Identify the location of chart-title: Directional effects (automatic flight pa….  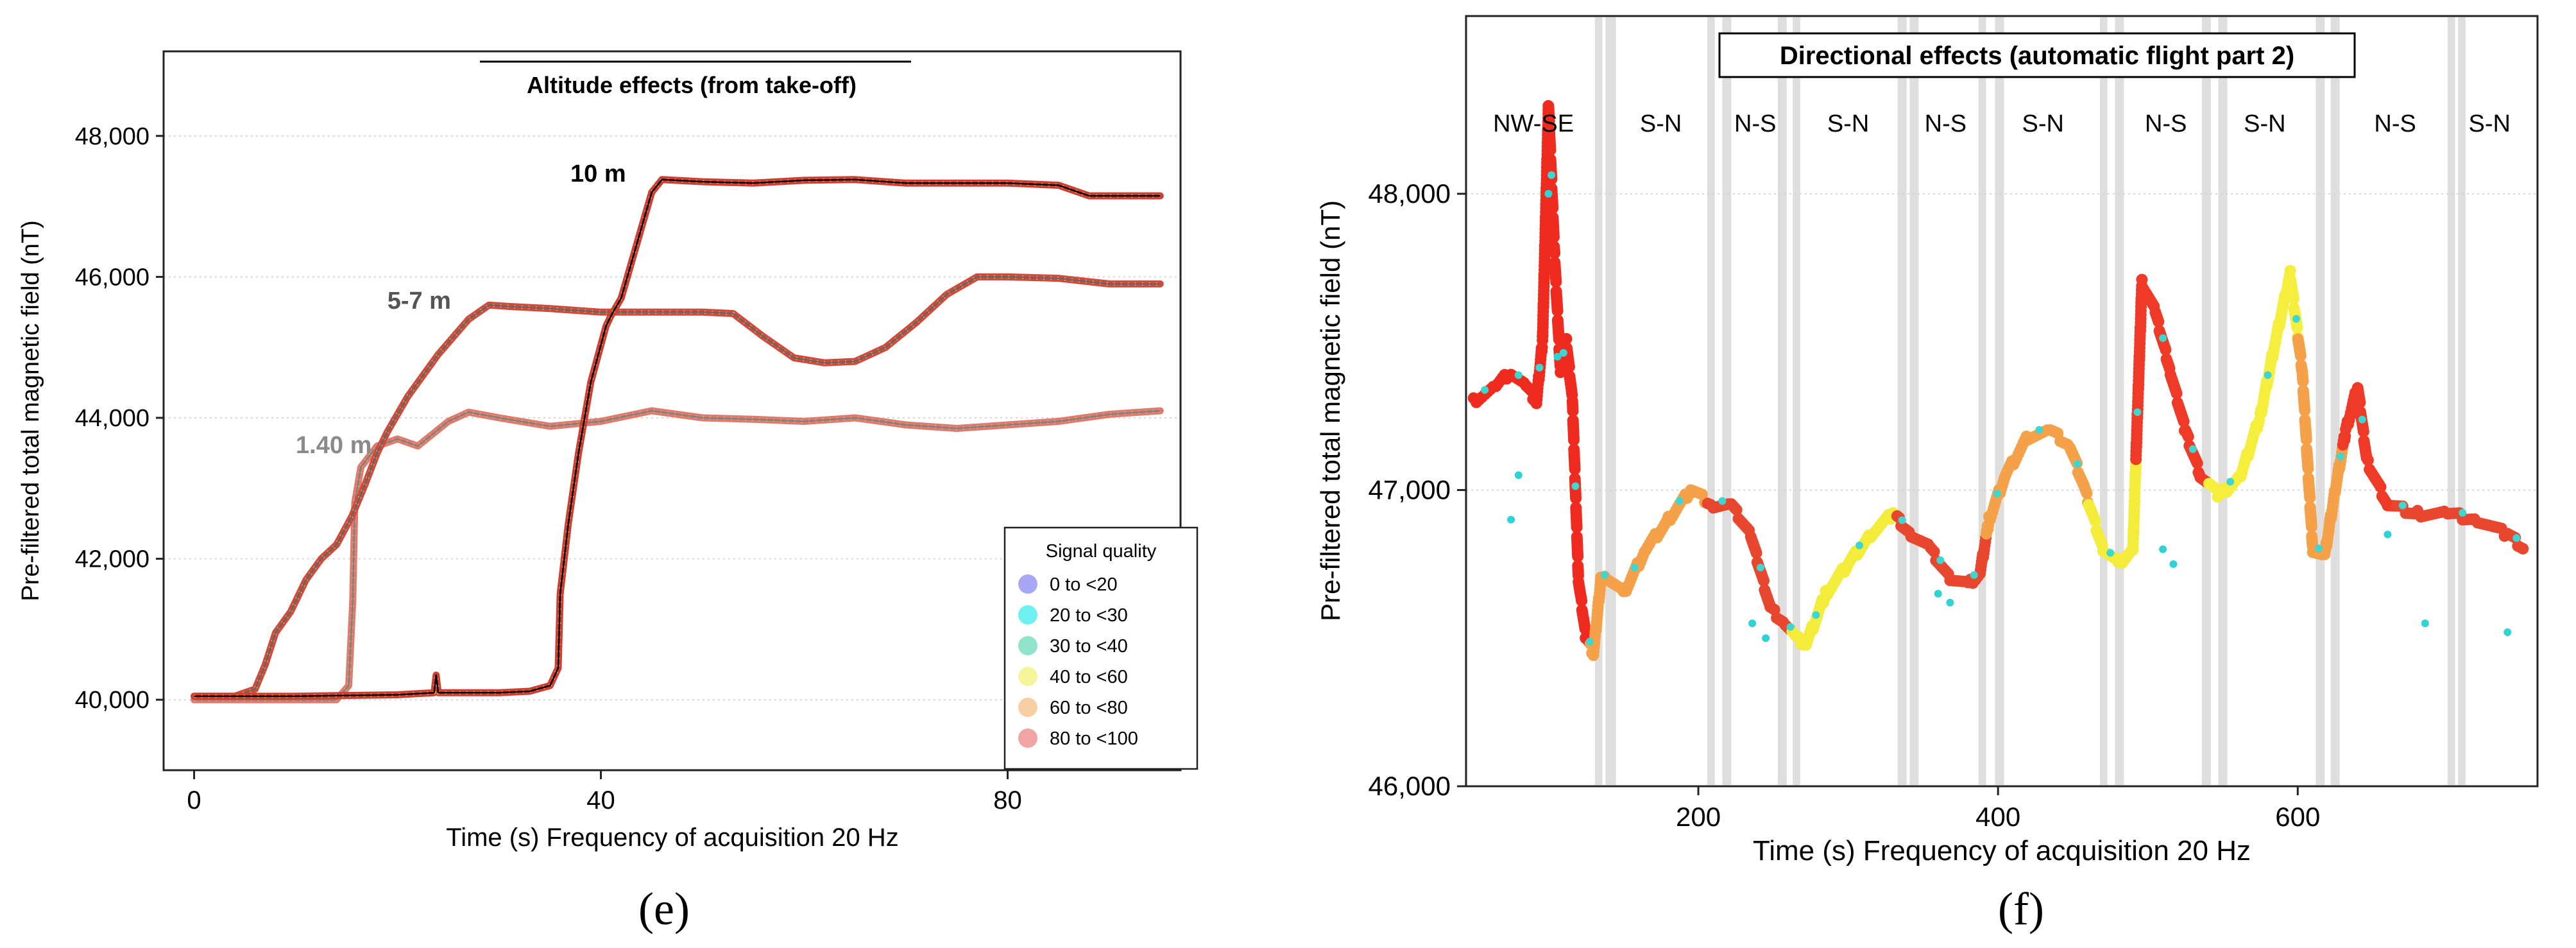
(2037, 56).